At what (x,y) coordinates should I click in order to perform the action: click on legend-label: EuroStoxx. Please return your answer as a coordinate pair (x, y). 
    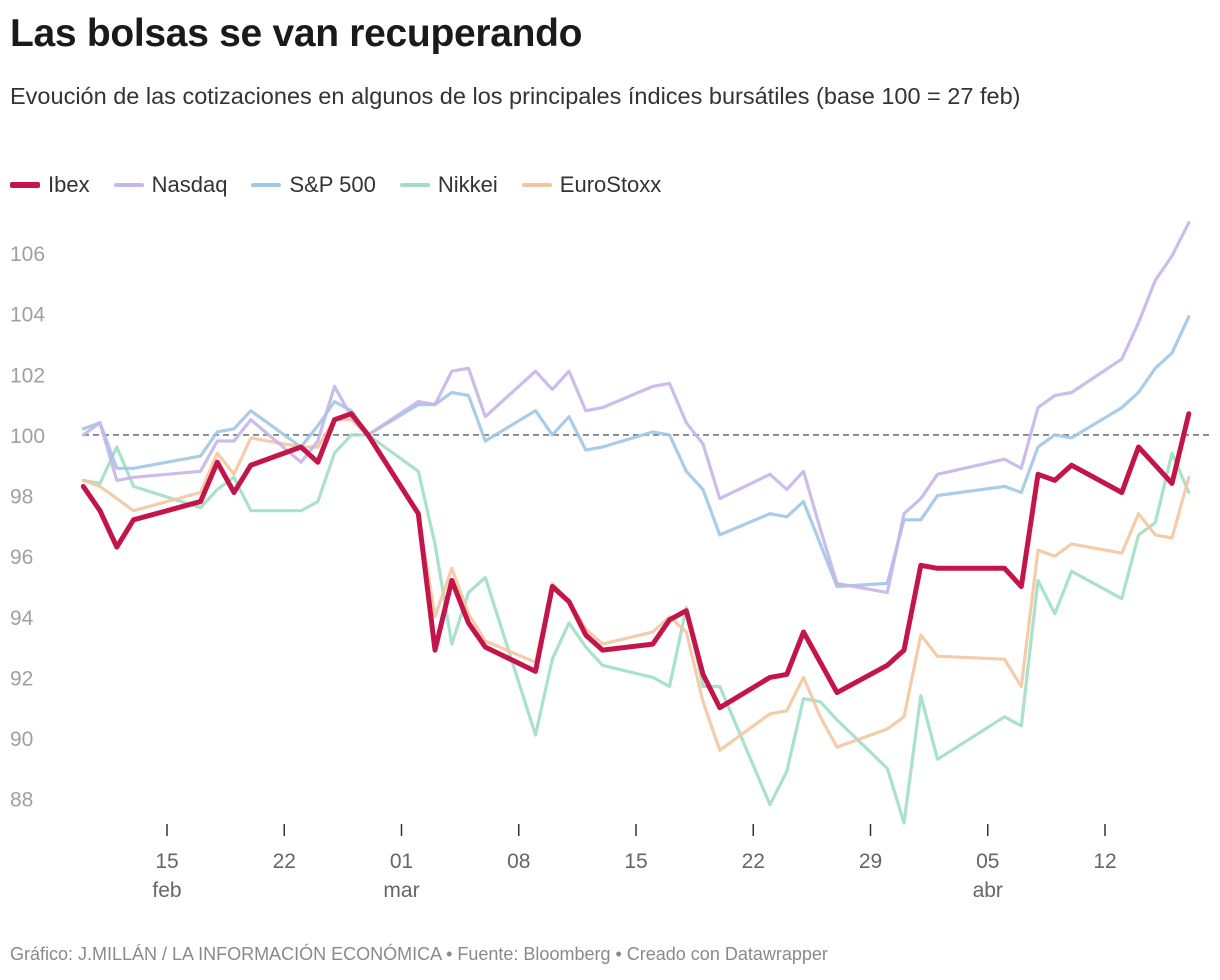
    Looking at the image, I should click on (610, 184).